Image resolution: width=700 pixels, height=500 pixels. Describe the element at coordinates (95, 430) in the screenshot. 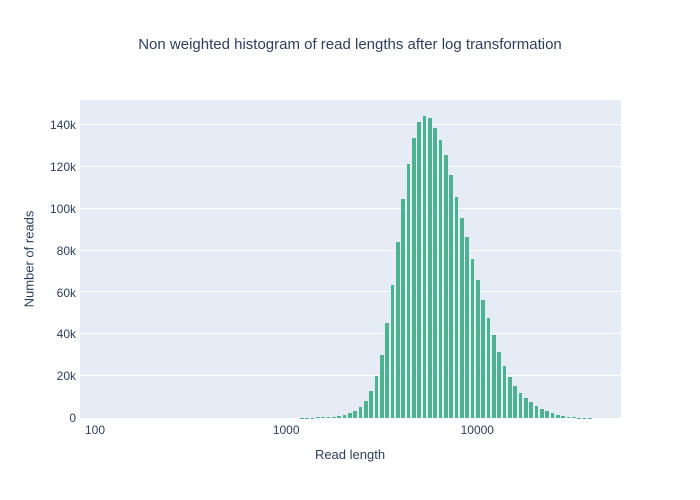

I see `x-tick-label: 100` at that location.